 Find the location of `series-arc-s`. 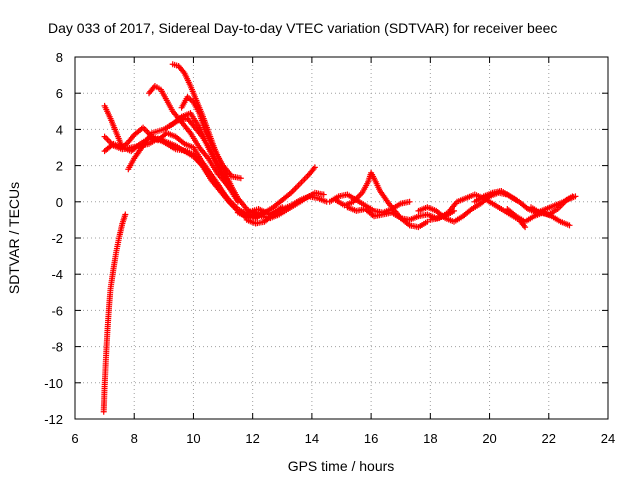

series-arc-s is located at coordinates (553, 205).